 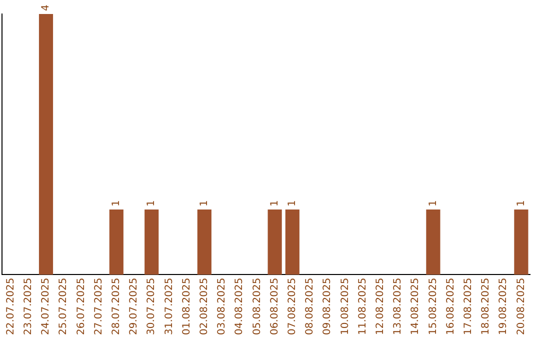 I want to click on x-tick-label: 08.08.2025, so click(x=310, y=307).